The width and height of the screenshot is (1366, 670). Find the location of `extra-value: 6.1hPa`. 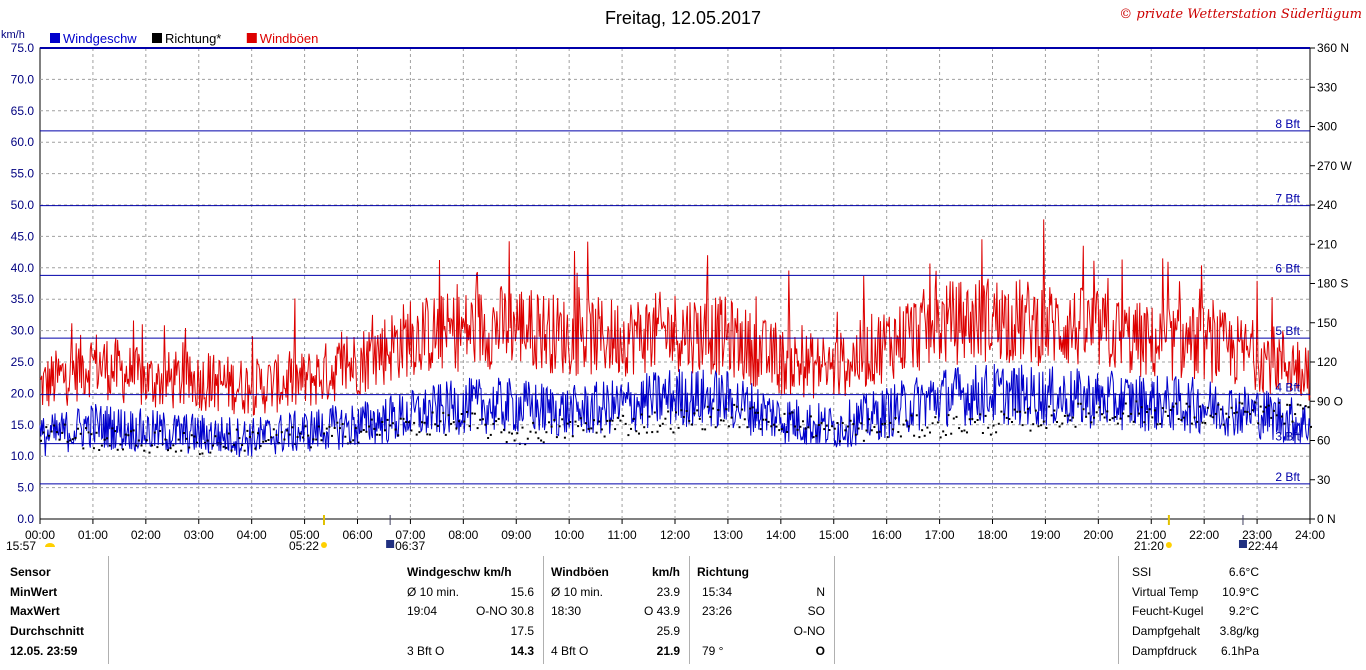

extra-value: 6.1hPa is located at coordinates (1239, 651).